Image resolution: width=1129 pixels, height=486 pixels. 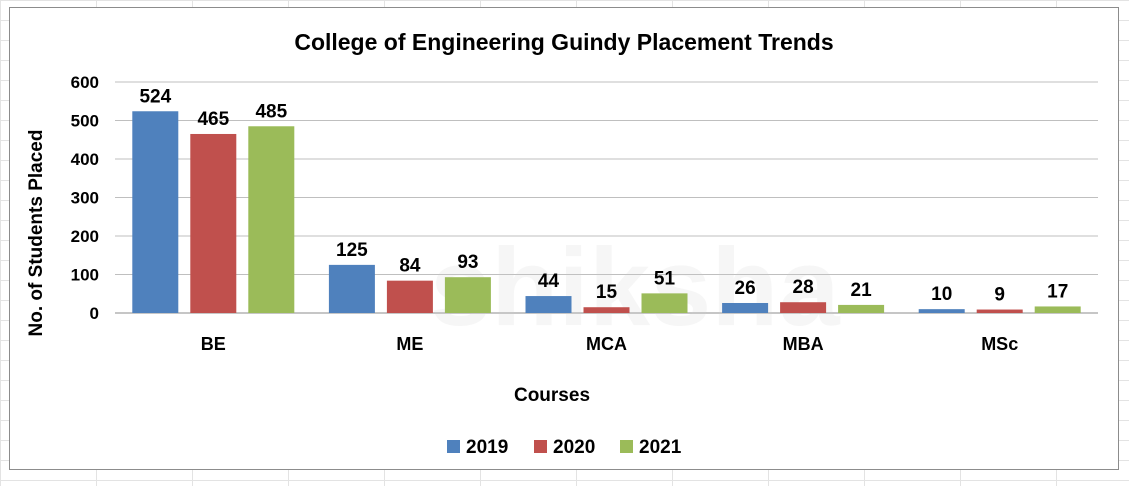 I want to click on y-tick-label: 0, so click(x=94, y=313).